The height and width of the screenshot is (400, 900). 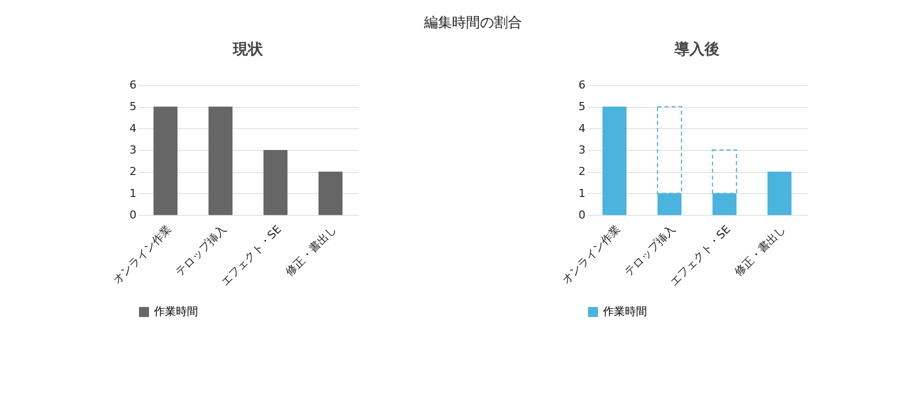 I want to click on chart-title: 導入後, so click(x=697, y=49).